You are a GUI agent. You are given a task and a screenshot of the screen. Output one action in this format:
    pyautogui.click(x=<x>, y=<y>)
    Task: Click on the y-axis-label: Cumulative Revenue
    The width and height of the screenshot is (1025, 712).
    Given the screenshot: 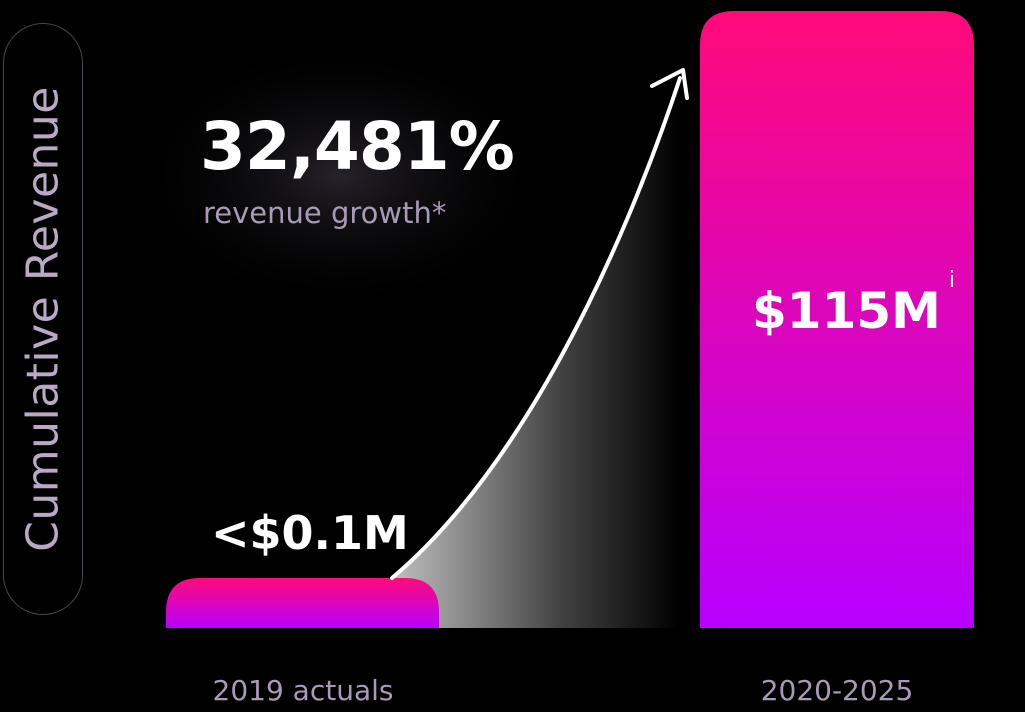 What is the action you would take?
    pyautogui.click(x=43, y=319)
    